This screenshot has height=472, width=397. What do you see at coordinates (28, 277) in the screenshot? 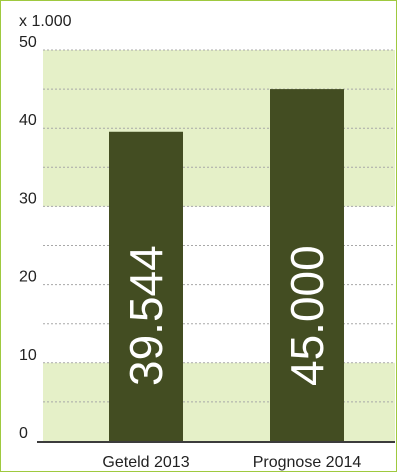
I see `y-tick-label: 20` at bounding box center [28, 277].